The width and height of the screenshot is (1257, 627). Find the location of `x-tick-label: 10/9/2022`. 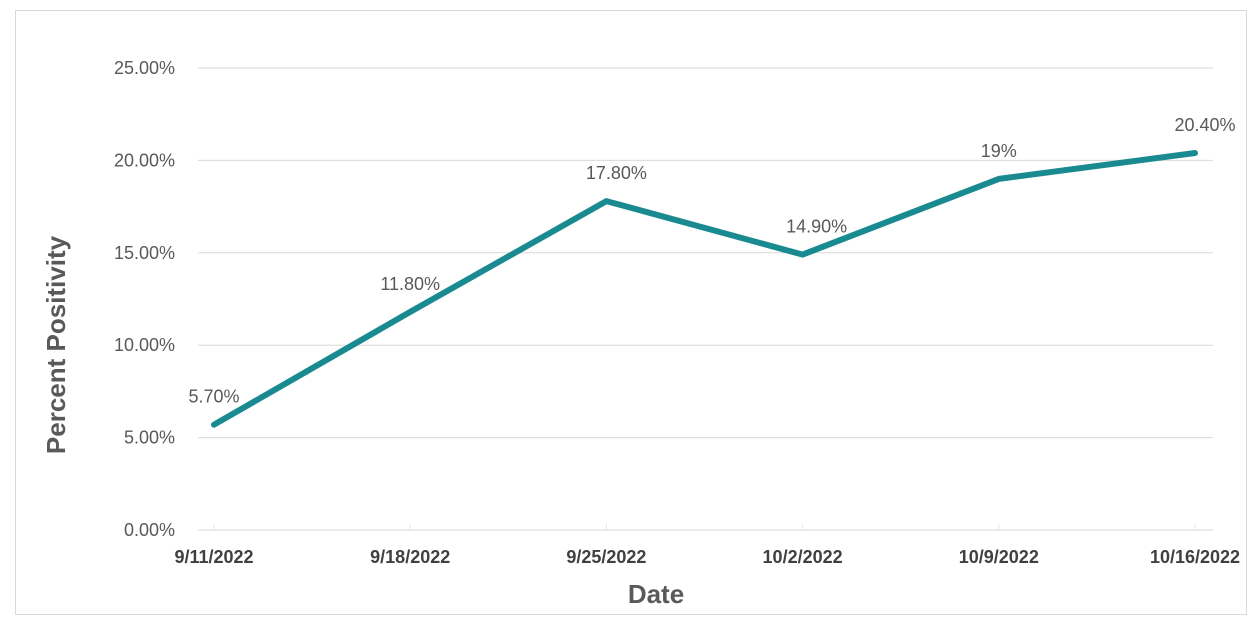

x-tick-label: 10/9/2022 is located at coordinates (999, 557).